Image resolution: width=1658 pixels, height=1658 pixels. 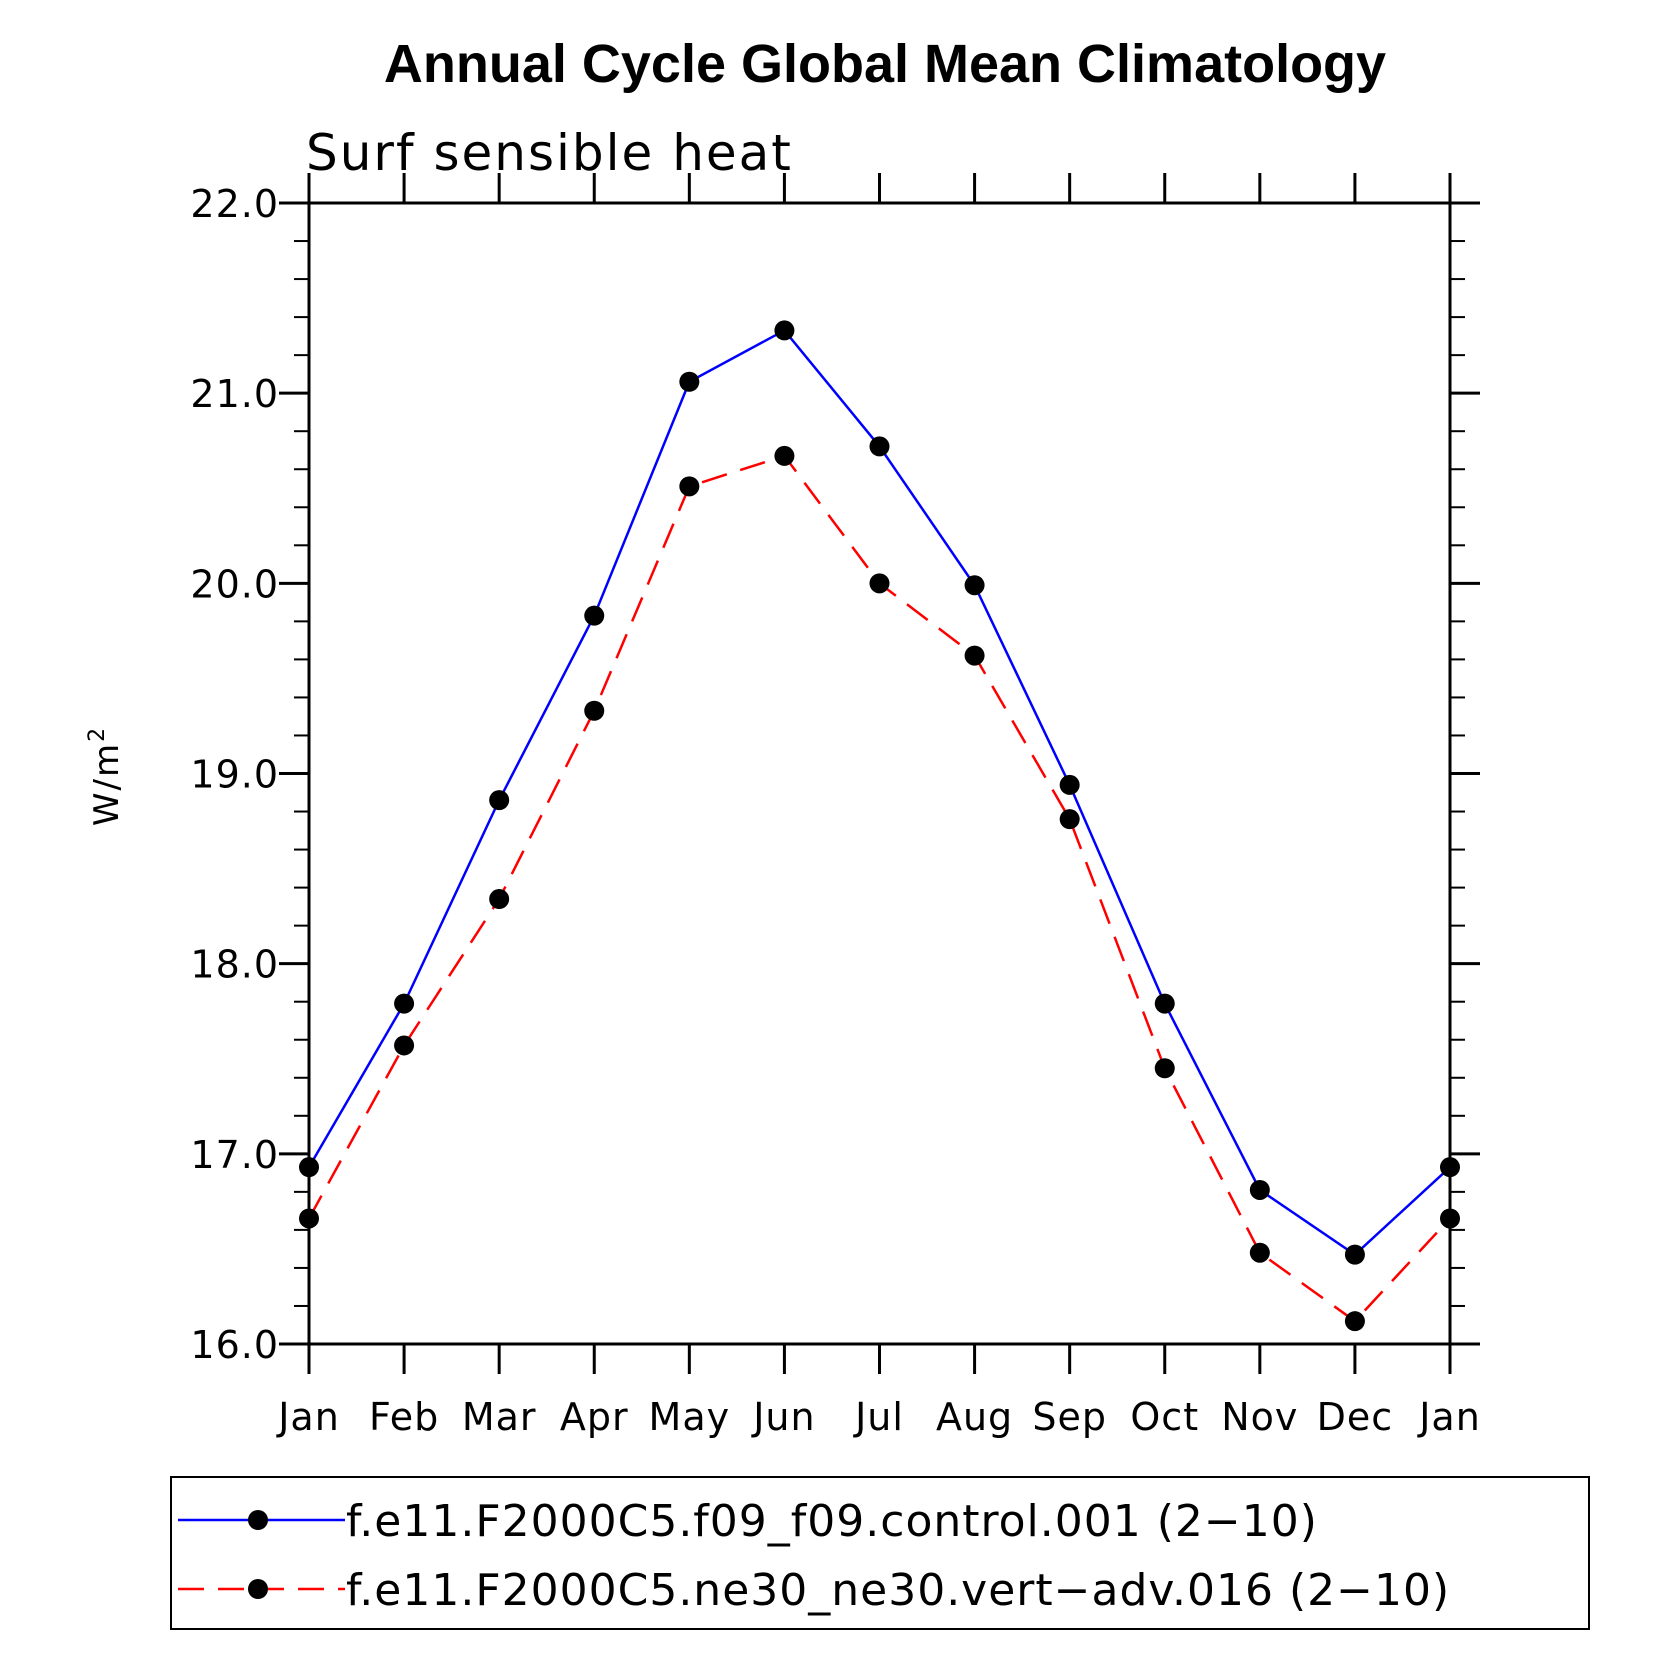 I want to click on y-tick-label: 17.0, so click(x=234, y=1155).